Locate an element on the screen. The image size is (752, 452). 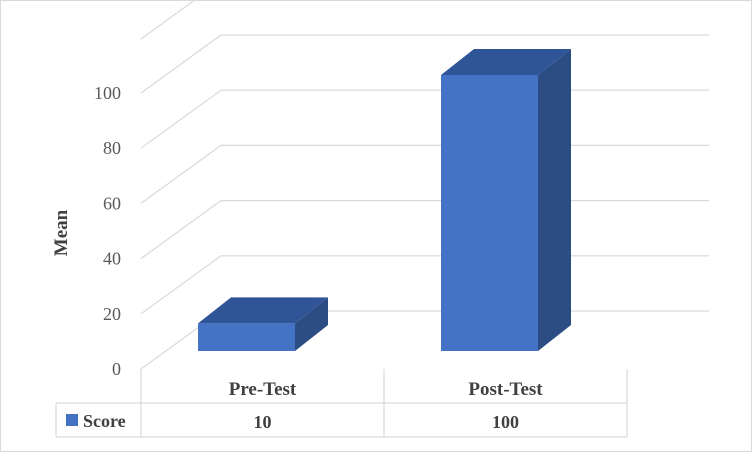
y-tick-label: 100 is located at coordinates (107, 93).